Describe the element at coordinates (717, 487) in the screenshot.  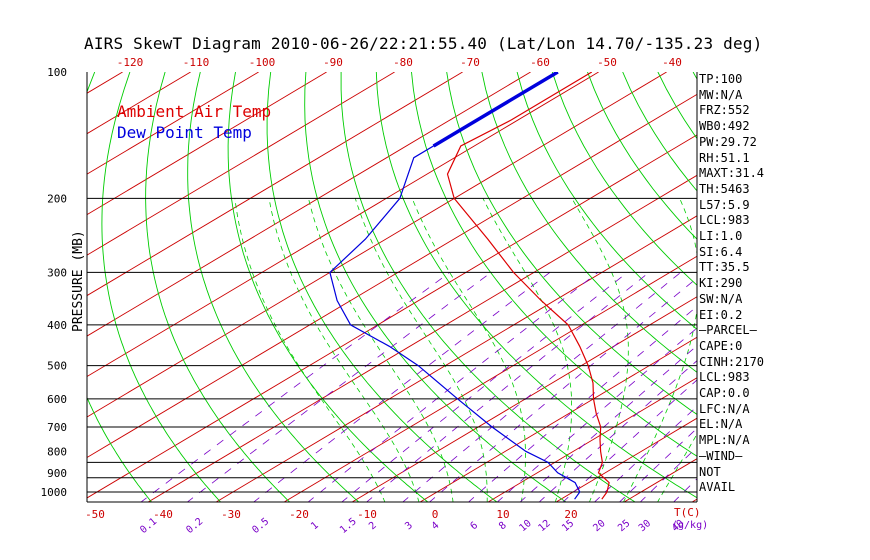
I see `stat-line: AVAIL` at that location.